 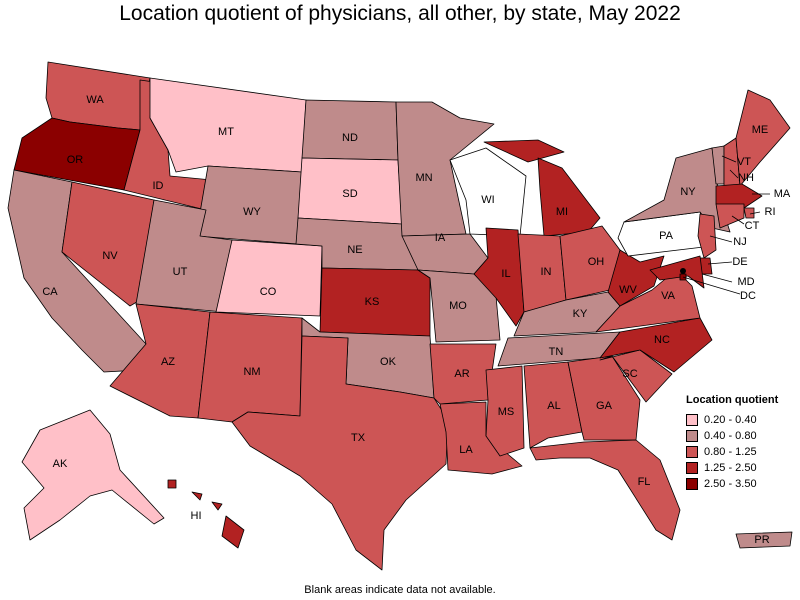 I want to click on state-label-nm: NM, so click(x=251, y=372).